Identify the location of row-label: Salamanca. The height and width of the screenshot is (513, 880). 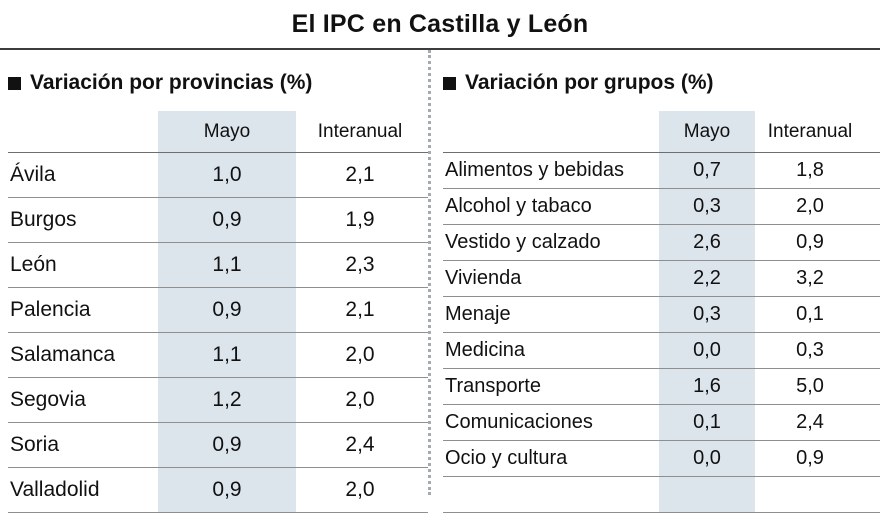
(63, 354).